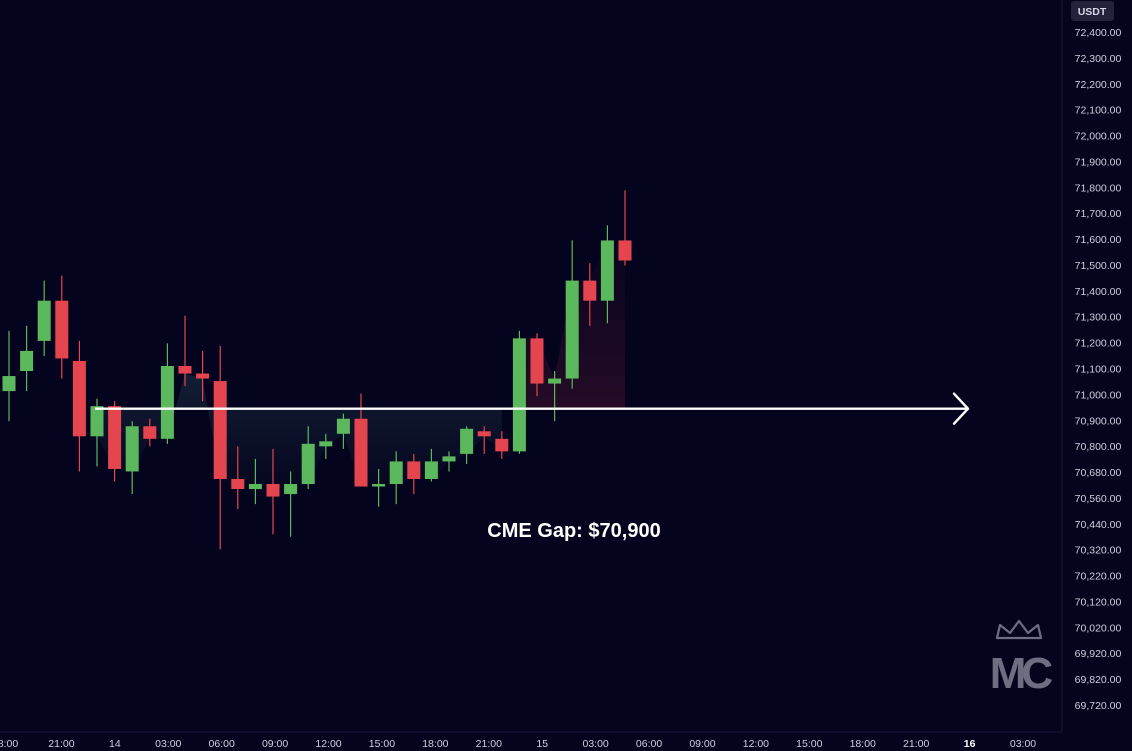  Describe the element at coordinates (1098, 240) in the screenshot. I see `y-tick-label: 71,600.00` at that location.